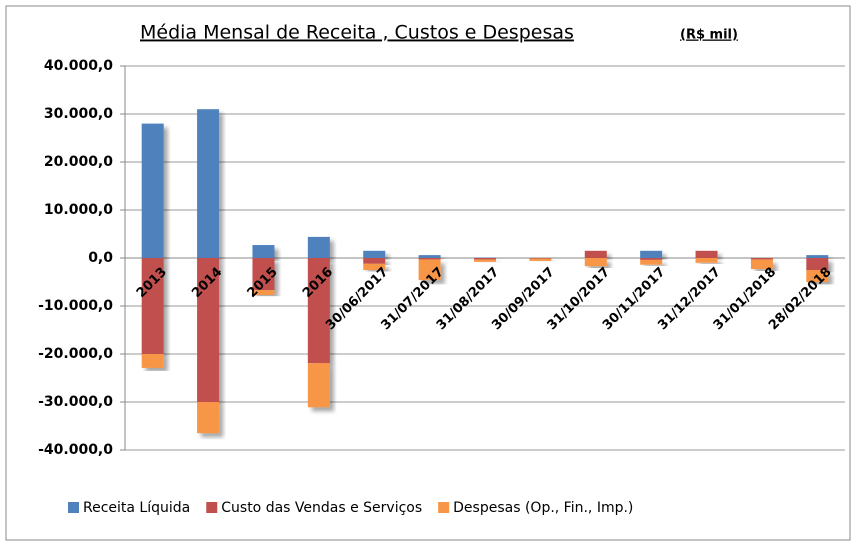 The width and height of the screenshot is (856, 546). I want to click on legend-label: Custo das Vendas e Serviços, so click(321, 508).